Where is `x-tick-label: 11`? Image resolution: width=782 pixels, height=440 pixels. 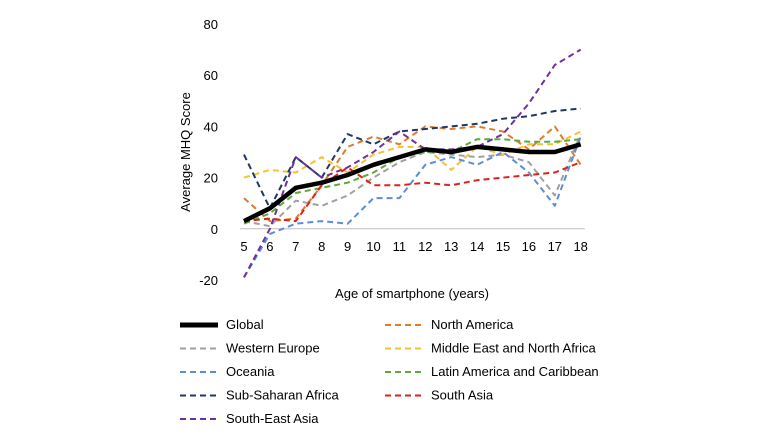
x-tick-label: 11 is located at coordinates (400, 246).